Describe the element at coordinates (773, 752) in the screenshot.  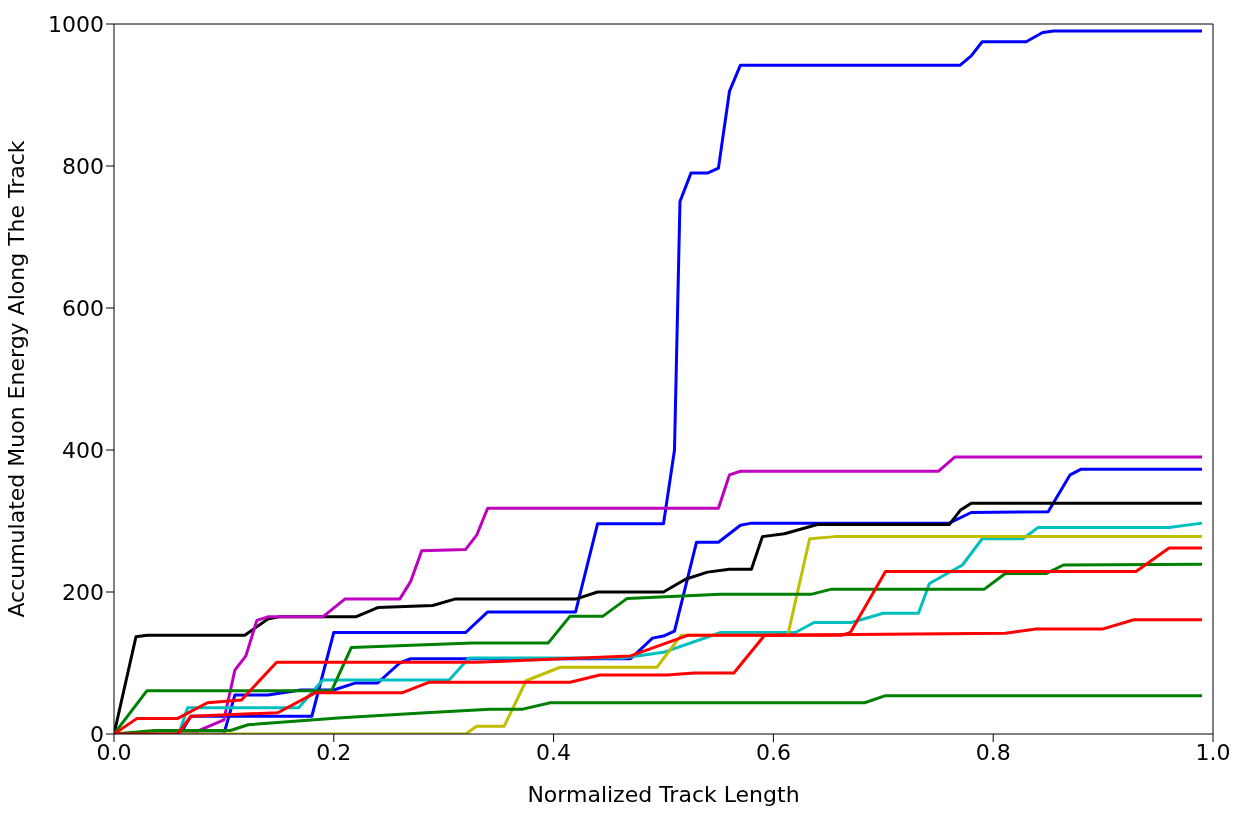
I see `x-tick-label: 0.6` at that location.